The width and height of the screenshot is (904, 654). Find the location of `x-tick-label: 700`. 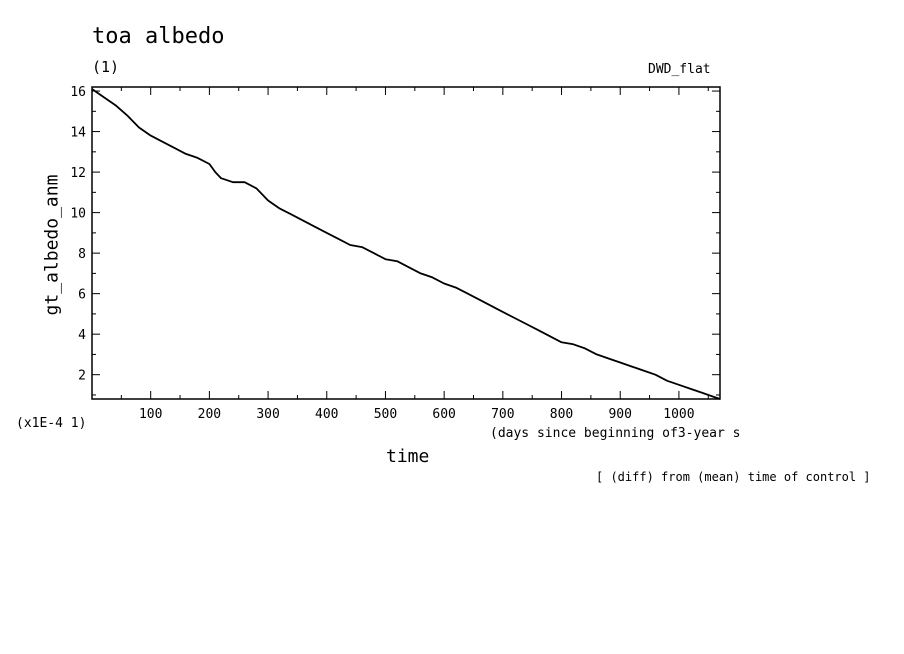

x-tick-label: 700 is located at coordinates (502, 414).